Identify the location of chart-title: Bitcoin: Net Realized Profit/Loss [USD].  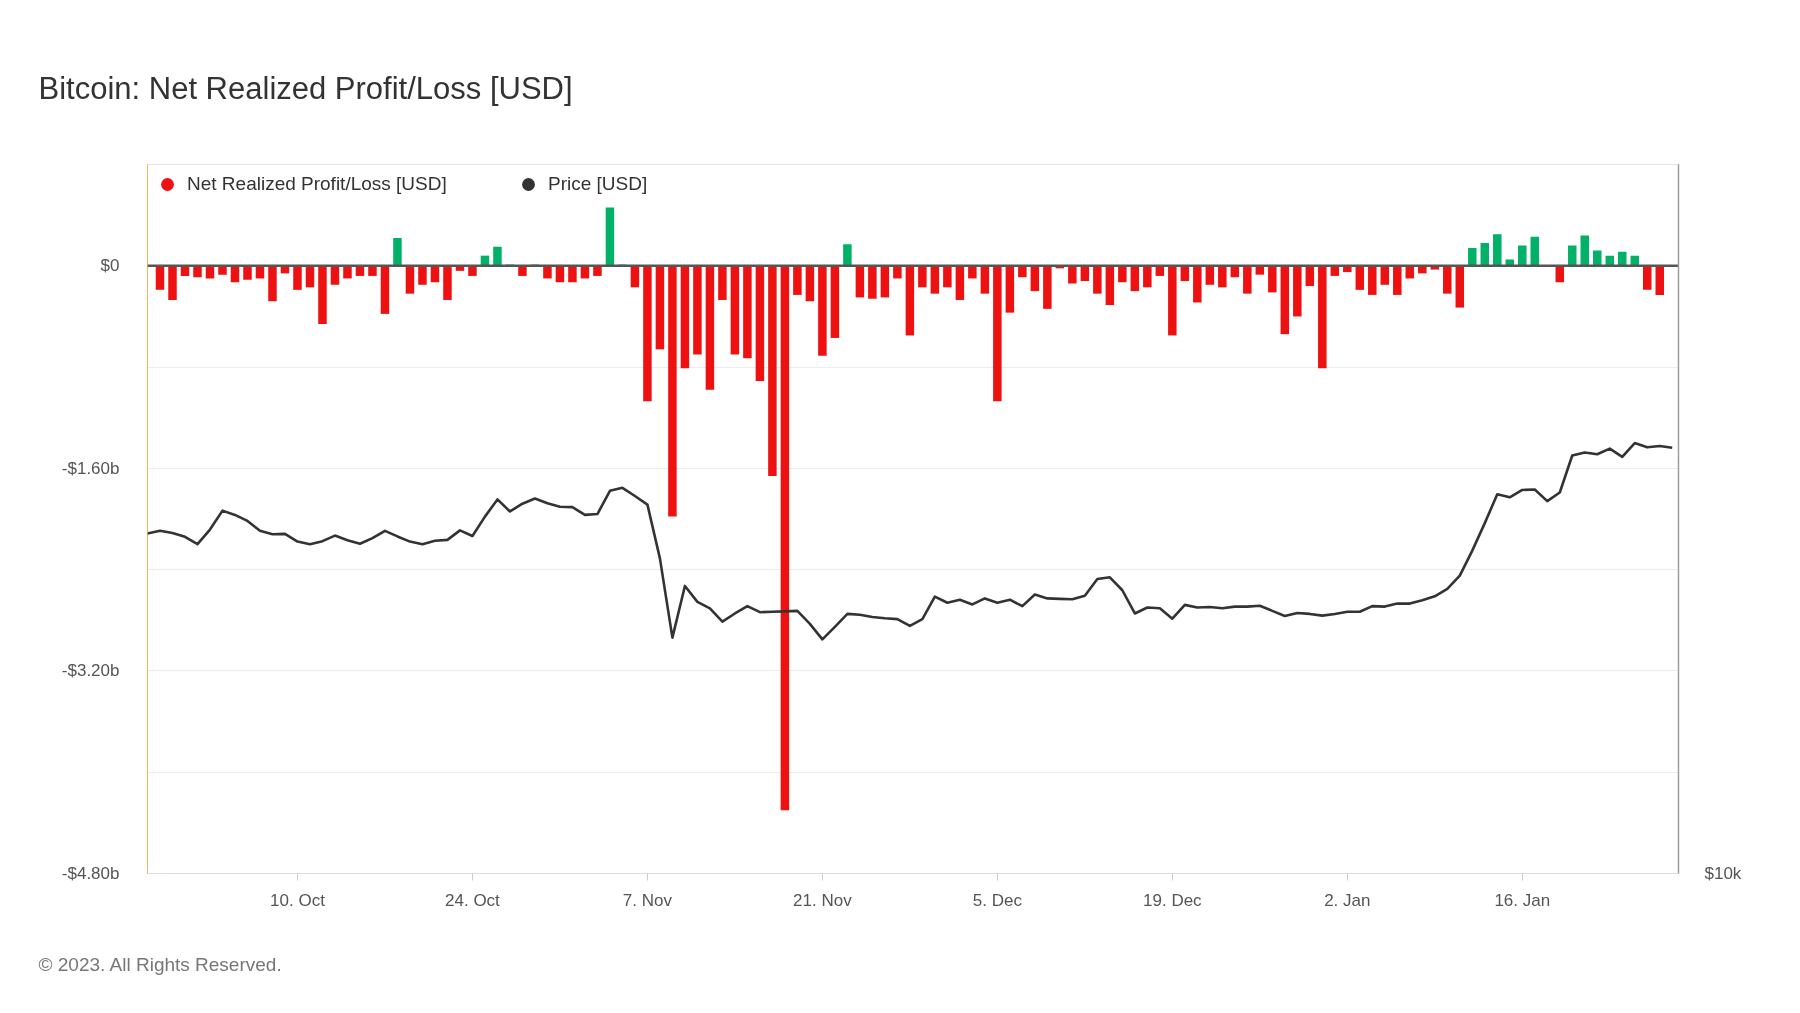
(305, 88).